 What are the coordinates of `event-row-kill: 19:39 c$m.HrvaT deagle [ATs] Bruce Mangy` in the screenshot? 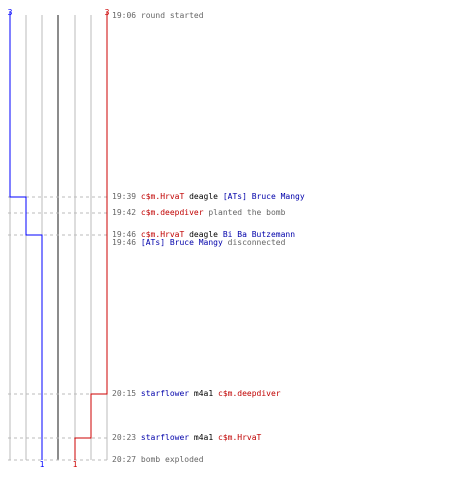 It's located at (208, 197).